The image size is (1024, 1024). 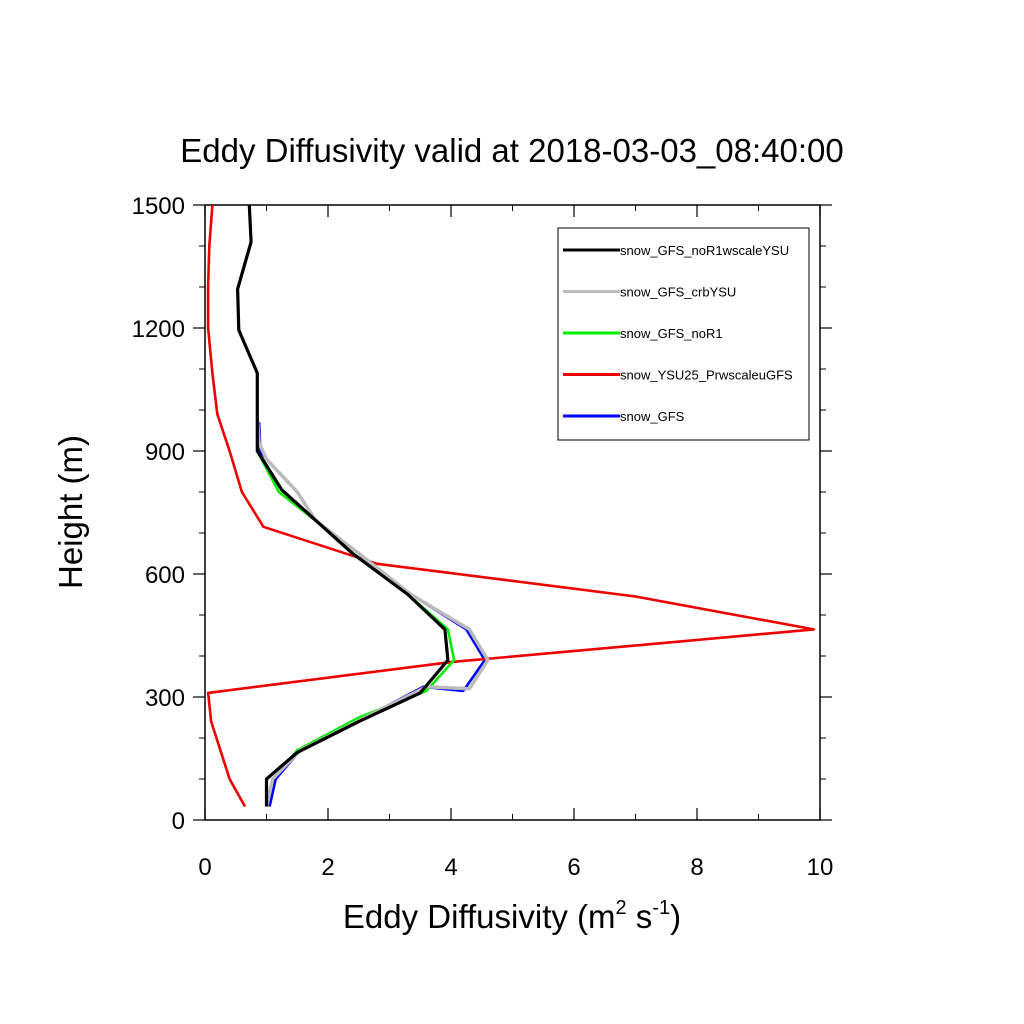 What do you see at coordinates (165, 698) in the screenshot?
I see `y-tick-label: 300` at bounding box center [165, 698].